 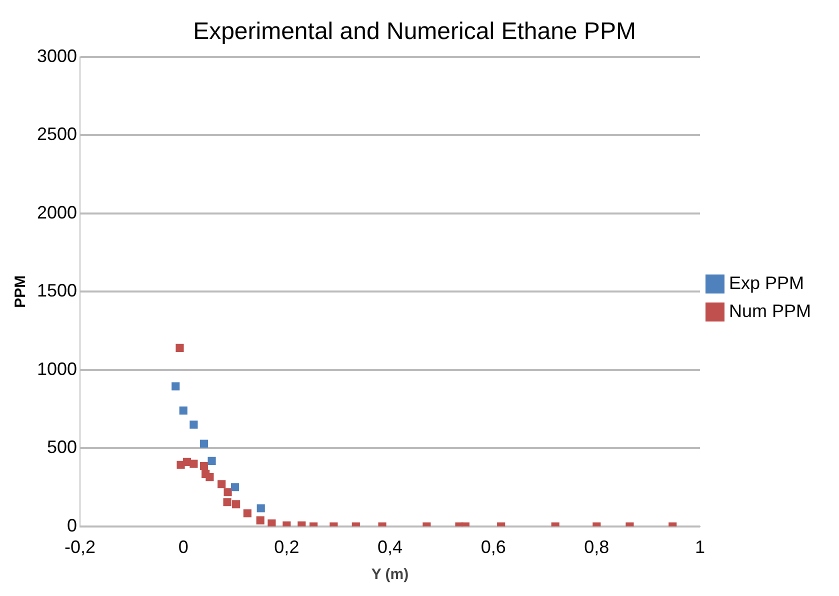 I want to click on y-tick-label: 2500, so click(x=57, y=134).